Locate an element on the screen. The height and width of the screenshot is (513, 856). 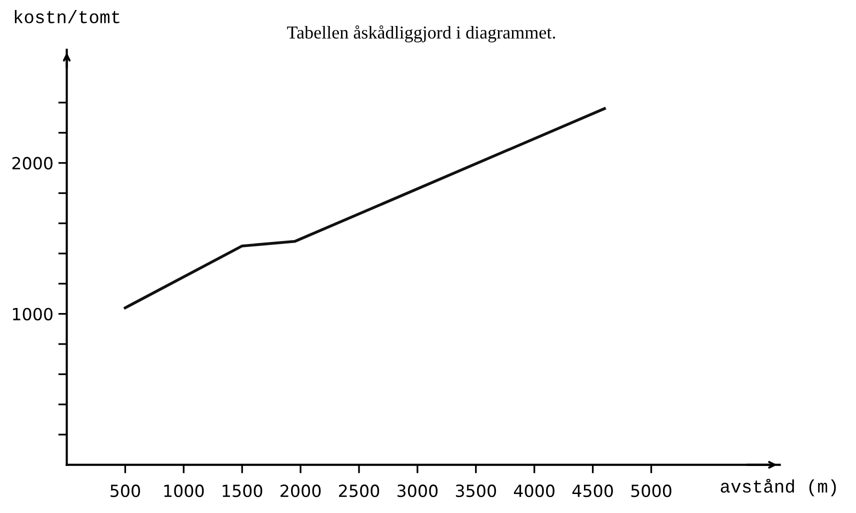
x-tick-label: 4500 is located at coordinates (592, 491).